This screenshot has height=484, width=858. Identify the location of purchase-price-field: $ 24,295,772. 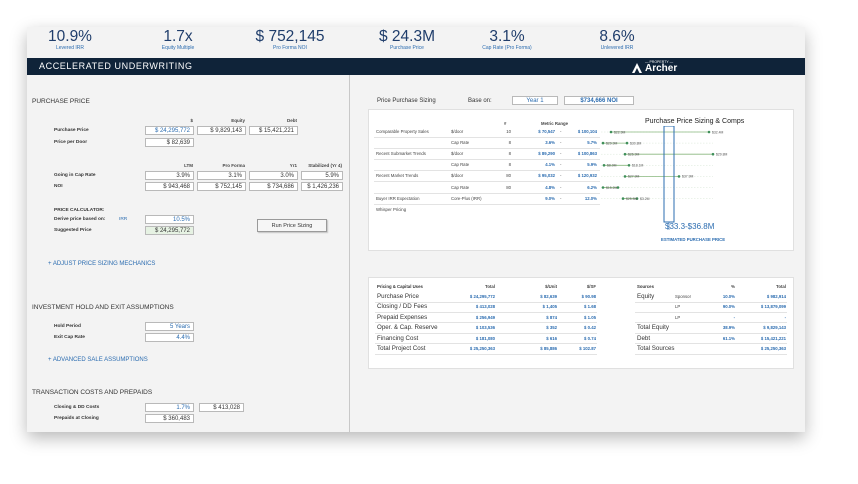
(169, 130).